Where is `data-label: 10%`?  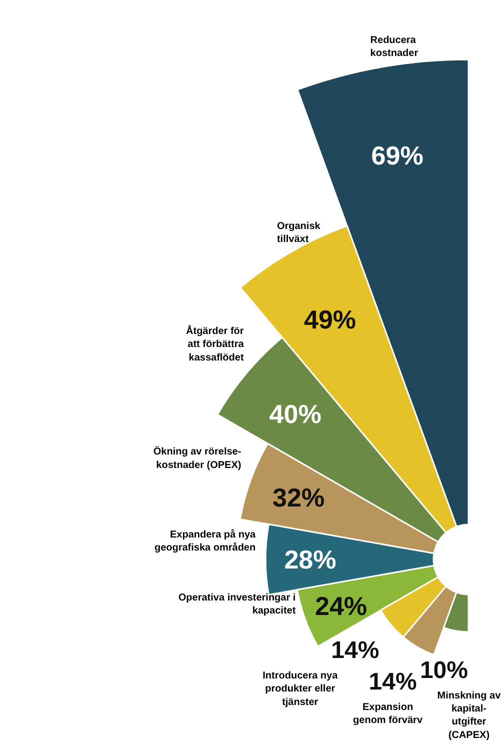 data-label: 10% is located at coordinates (444, 670).